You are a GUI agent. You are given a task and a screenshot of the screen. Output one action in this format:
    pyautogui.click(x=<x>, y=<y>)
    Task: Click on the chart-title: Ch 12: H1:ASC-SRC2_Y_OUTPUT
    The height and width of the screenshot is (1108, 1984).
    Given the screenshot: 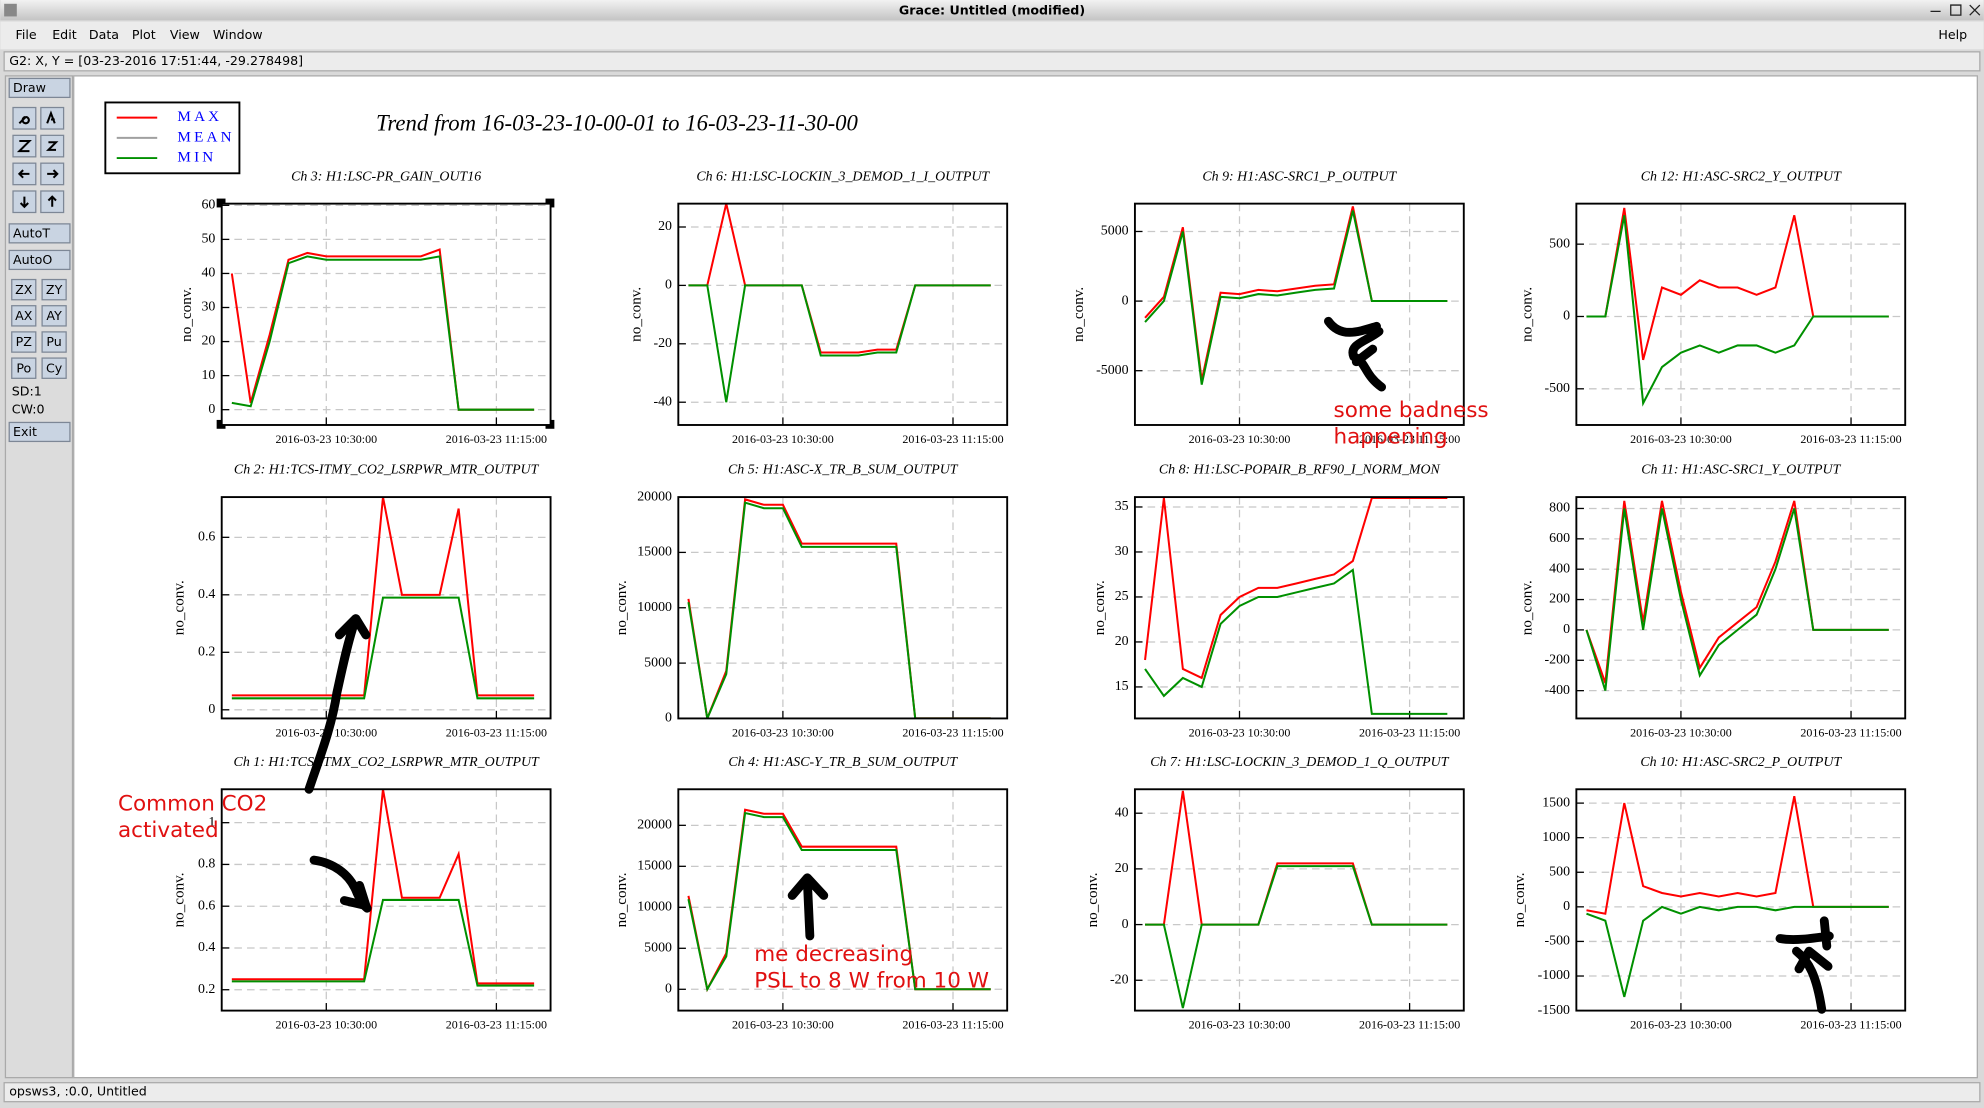 What is the action you would take?
    pyautogui.click(x=1741, y=176)
    